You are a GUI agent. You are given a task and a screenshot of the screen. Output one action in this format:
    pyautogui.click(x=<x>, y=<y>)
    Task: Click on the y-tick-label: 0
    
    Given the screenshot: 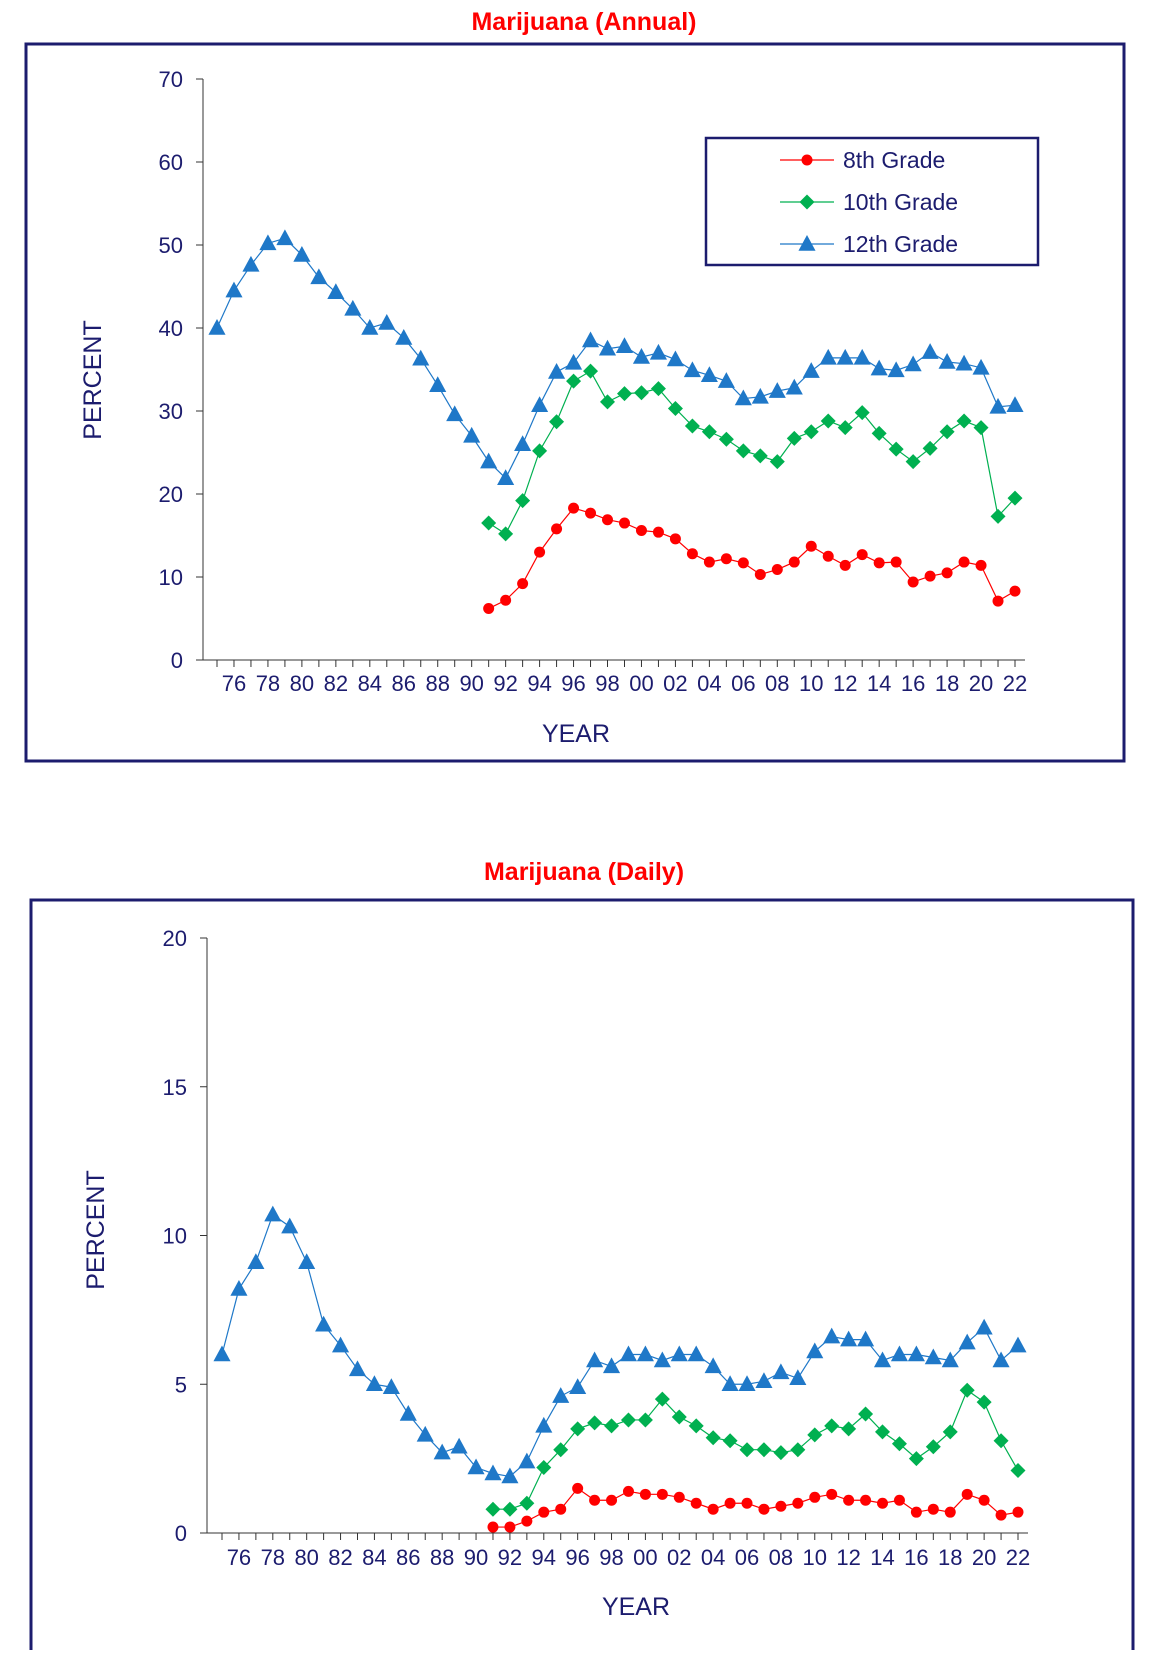 What is the action you would take?
    pyautogui.click(x=181, y=1533)
    